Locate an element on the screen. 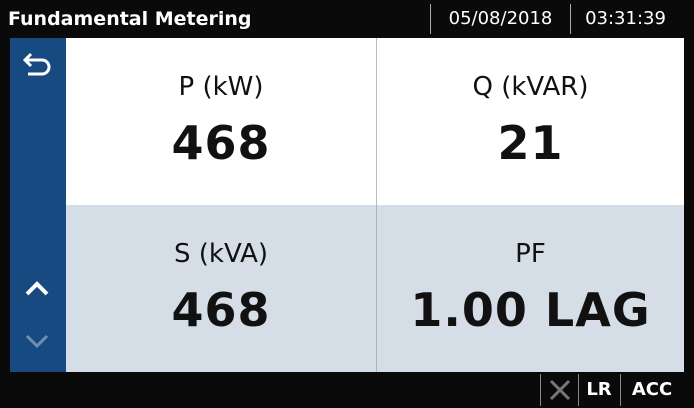 The image size is (694, 408). back-button is located at coordinates (36, 64).